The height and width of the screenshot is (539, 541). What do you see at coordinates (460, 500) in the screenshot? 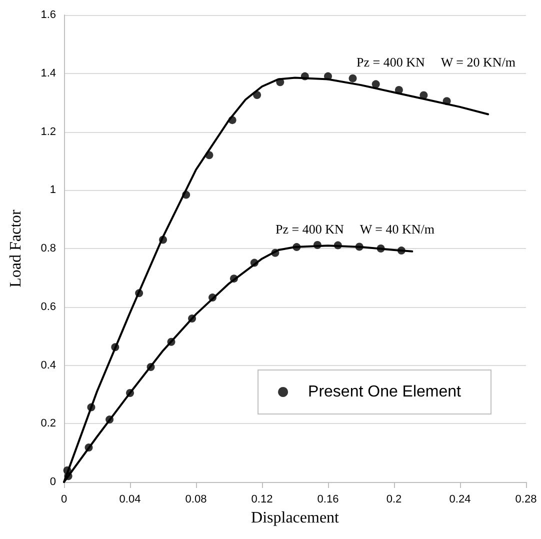
I see `x-tick-label: 0.24` at bounding box center [460, 500].